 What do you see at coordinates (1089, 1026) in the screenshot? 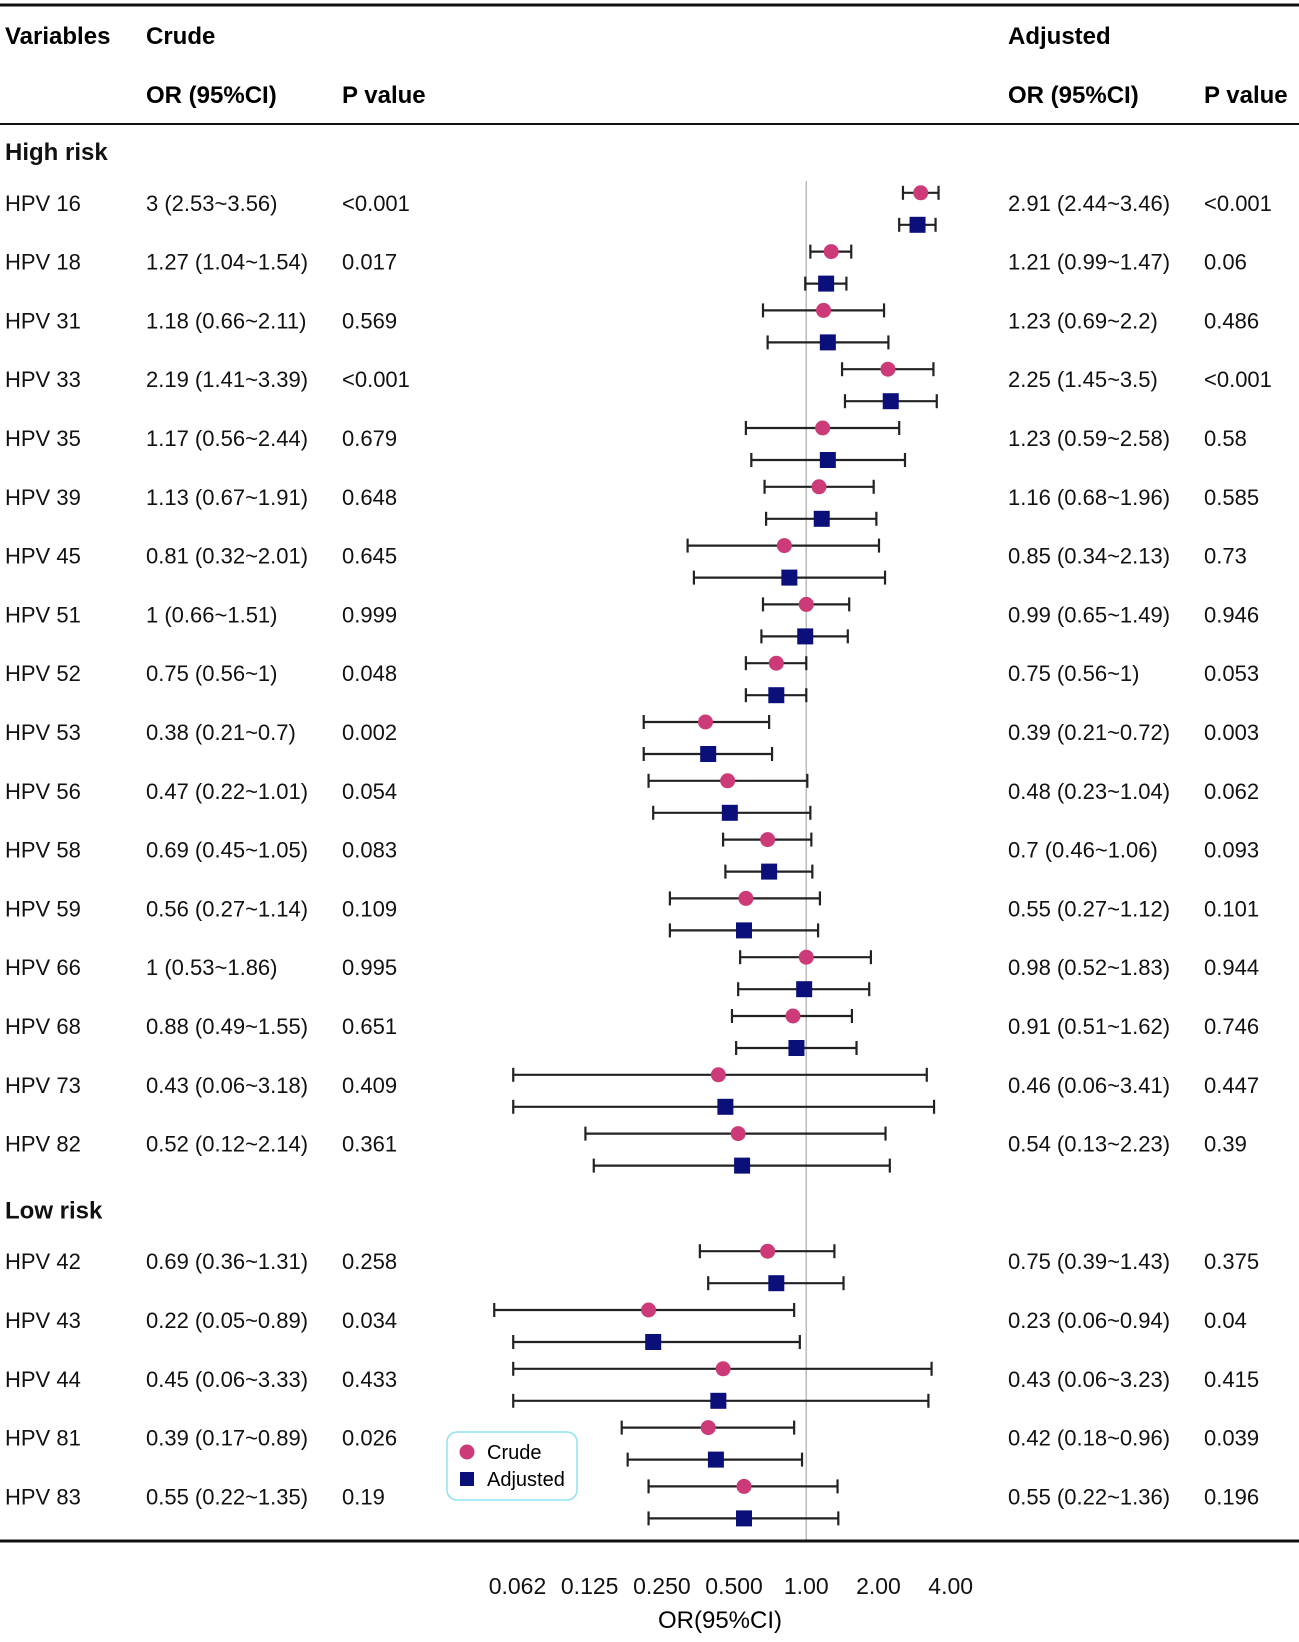
I see `adjusted-or-text: 0.91 (0.51~1.62)` at bounding box center [1089, 1026].